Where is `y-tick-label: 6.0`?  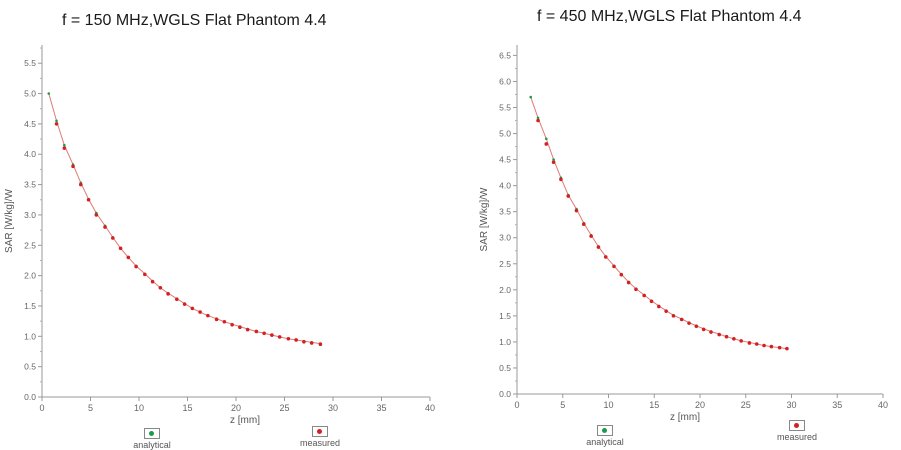
y-tick-label: 6.0 is located at coordinates (505, 81).